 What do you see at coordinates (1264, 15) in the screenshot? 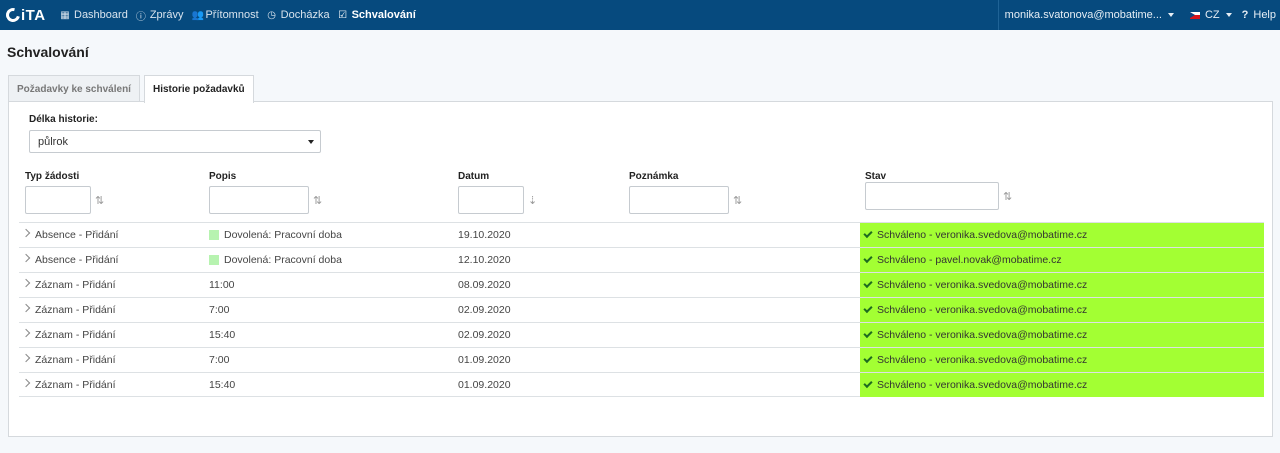
I see `help-label: Help` at bounding box center [1264, 15].